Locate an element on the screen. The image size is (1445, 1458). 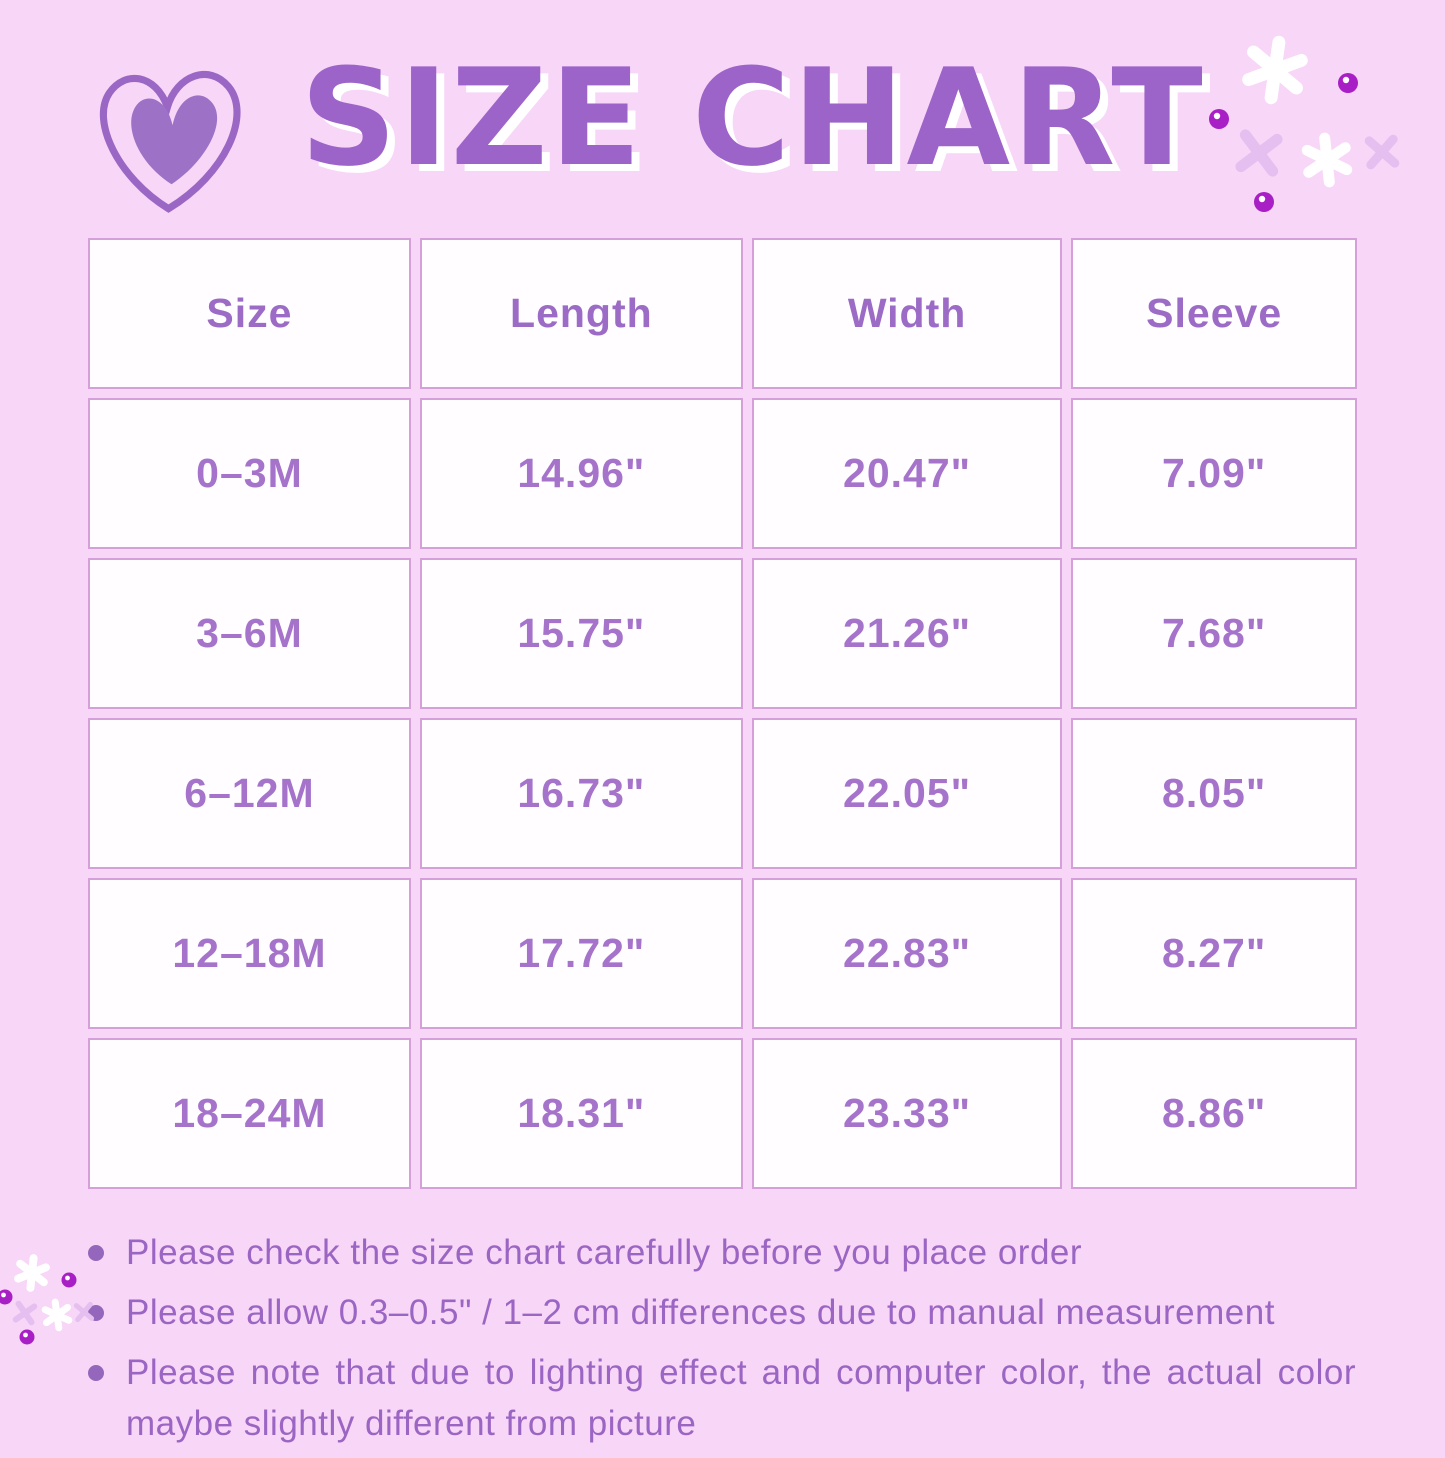
x-mark-icon is located at coordinates (25, 1313).